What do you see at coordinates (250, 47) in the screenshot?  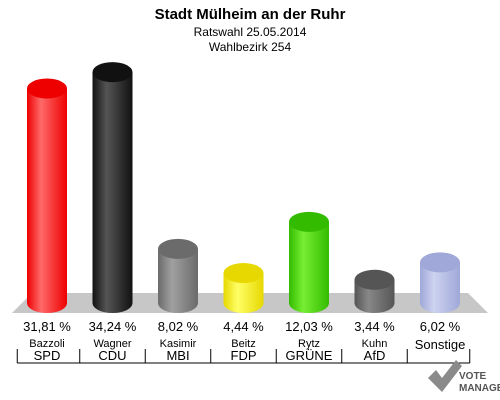 I see `chart-subtitle-district: Wahlbezirk 254` at bounding box center [250, 47].